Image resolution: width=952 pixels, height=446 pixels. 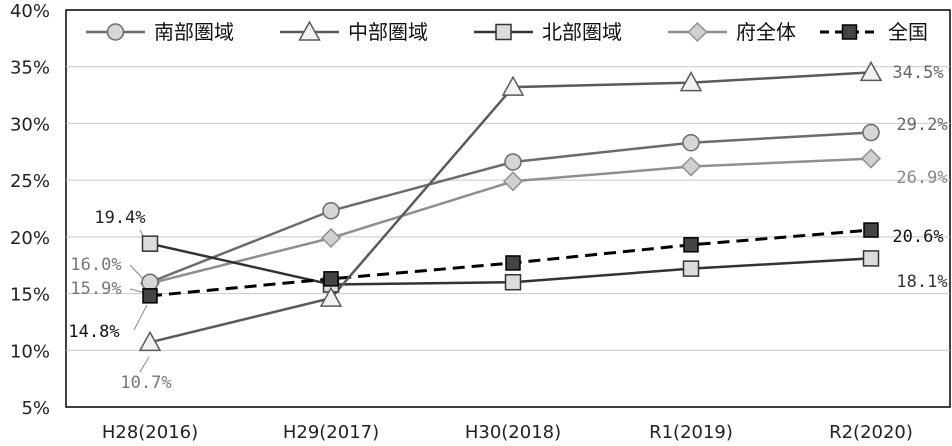 What do you see at coordinates (30, 351) in the screenshot?
I see `y-tick-label: 10%` at bounding box center [30, 351].